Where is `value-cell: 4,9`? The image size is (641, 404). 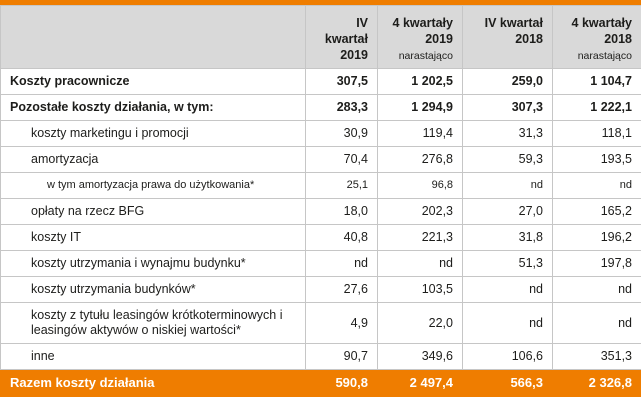 value-cell: 4,9 is located at coordinates (341, 323).